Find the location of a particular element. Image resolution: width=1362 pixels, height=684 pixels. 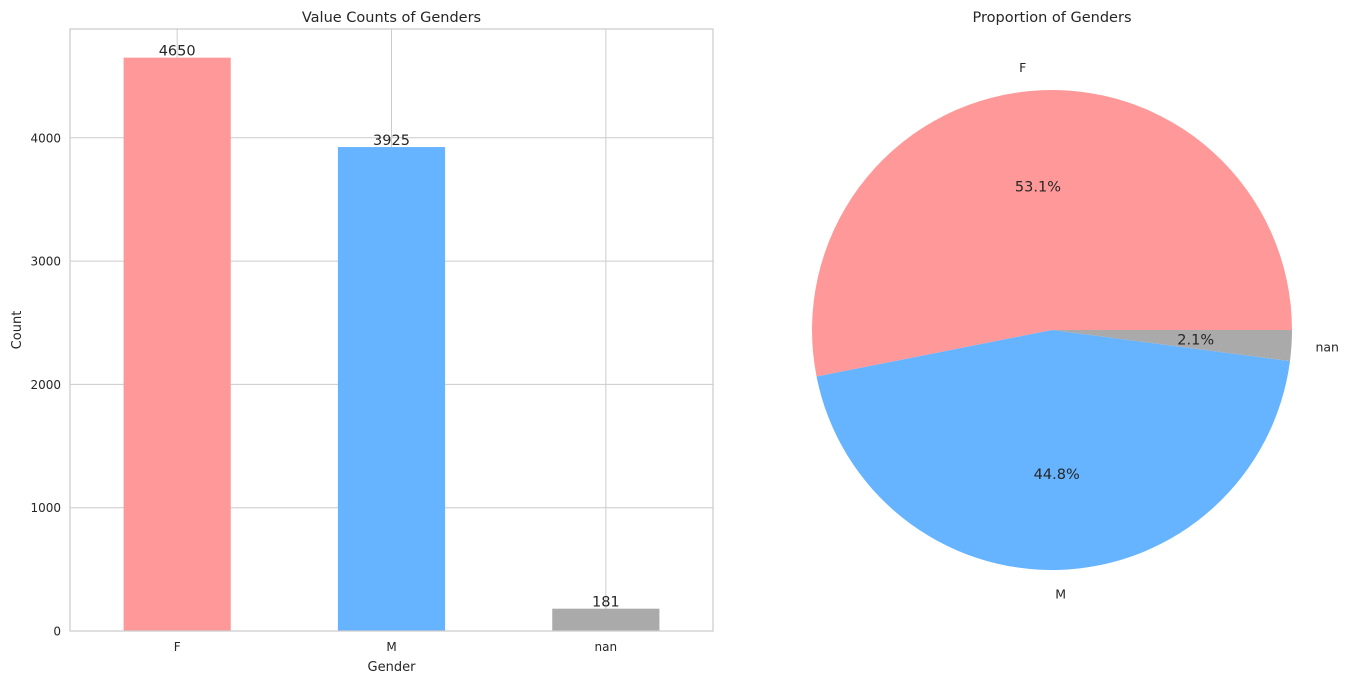

bar-chart-x-tick-label: nan is located at coordinates (606, 647).